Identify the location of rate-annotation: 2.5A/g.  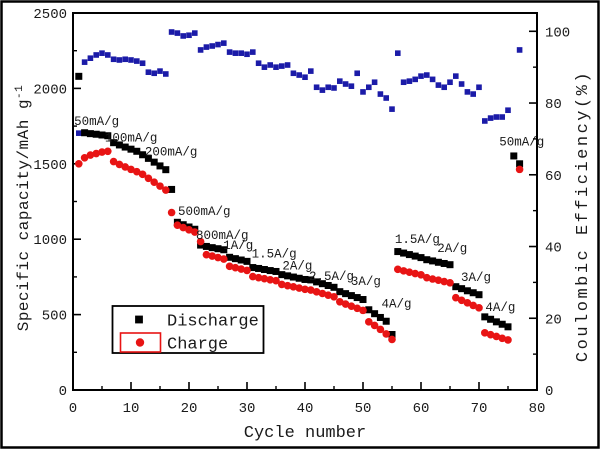
(331, 277).